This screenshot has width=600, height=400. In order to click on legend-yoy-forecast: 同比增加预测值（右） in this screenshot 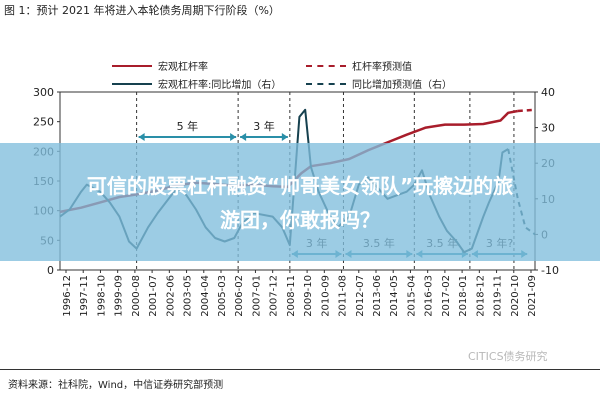, I will do `click(379, 83)`.